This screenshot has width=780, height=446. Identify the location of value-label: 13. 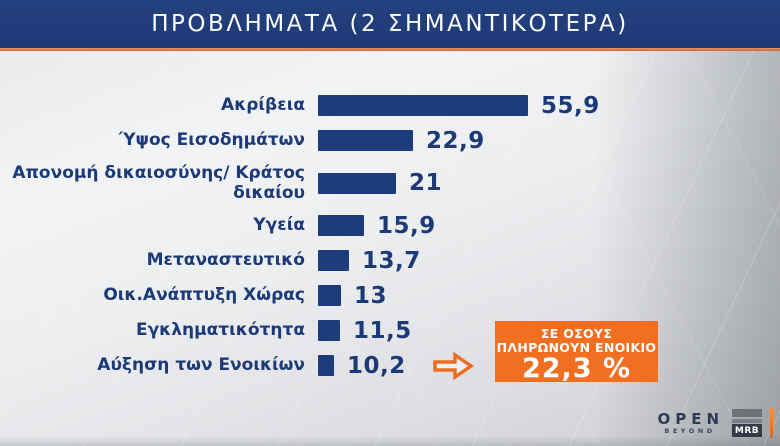
(371, 295).